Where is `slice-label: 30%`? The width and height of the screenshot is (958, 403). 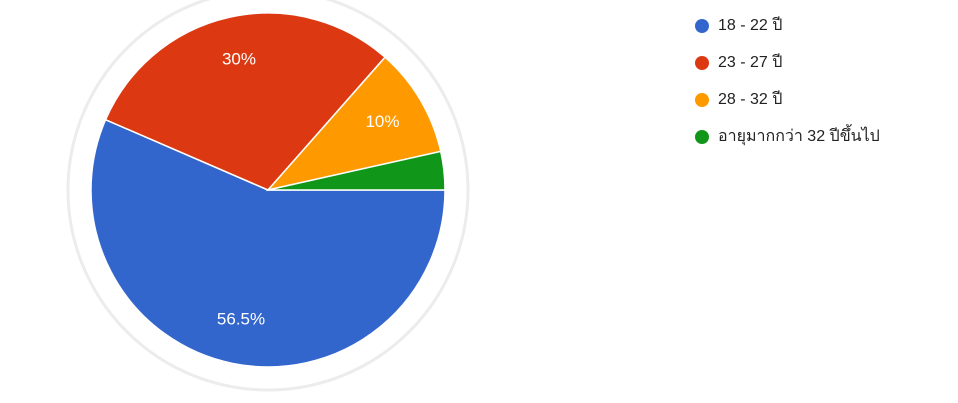 slice-label: 30% is located at coordinates (239, 59).